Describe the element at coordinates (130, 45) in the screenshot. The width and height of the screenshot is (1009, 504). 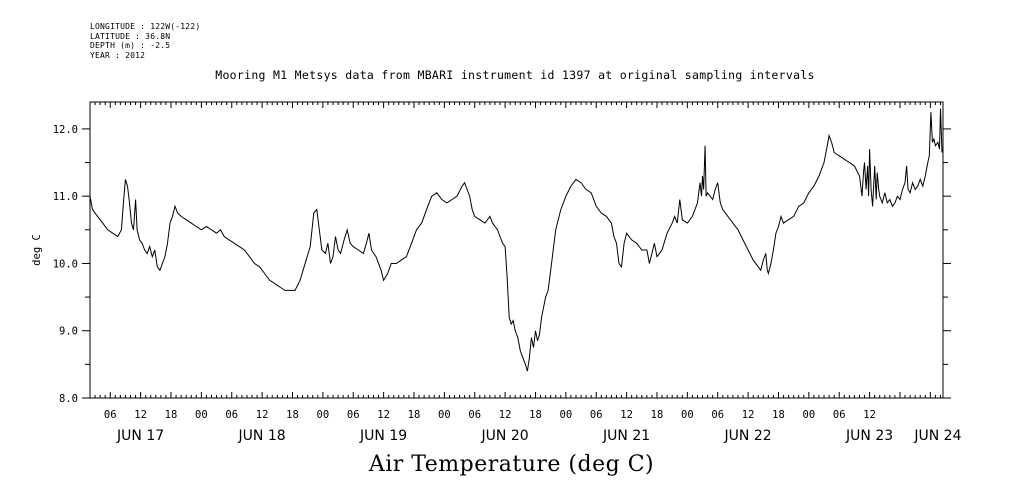
I see `depth-label: DEPTH (m) : -2.5` at that location.